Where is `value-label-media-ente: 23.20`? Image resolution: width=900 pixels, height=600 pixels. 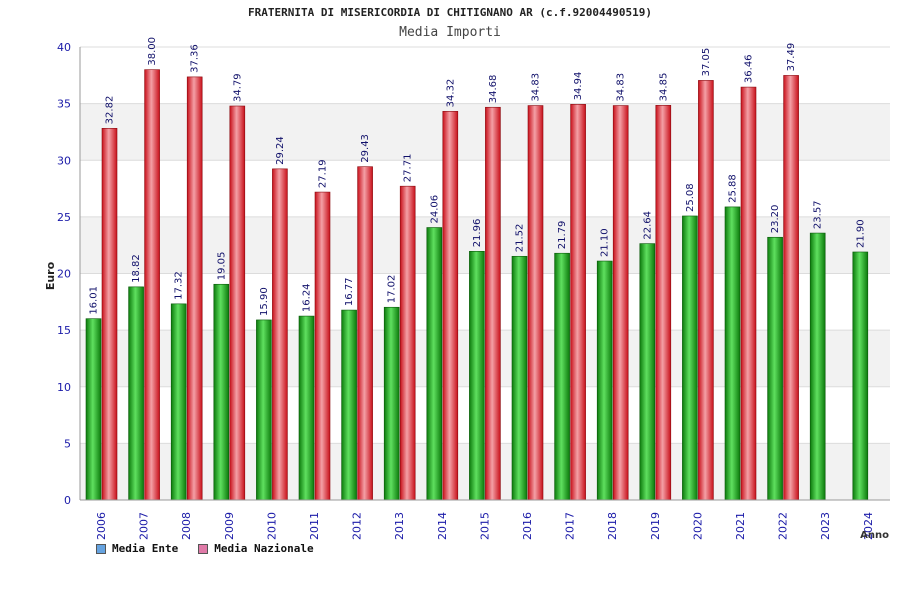 value-label-media-ente: 23.20 is located at coordinates (775, 219).